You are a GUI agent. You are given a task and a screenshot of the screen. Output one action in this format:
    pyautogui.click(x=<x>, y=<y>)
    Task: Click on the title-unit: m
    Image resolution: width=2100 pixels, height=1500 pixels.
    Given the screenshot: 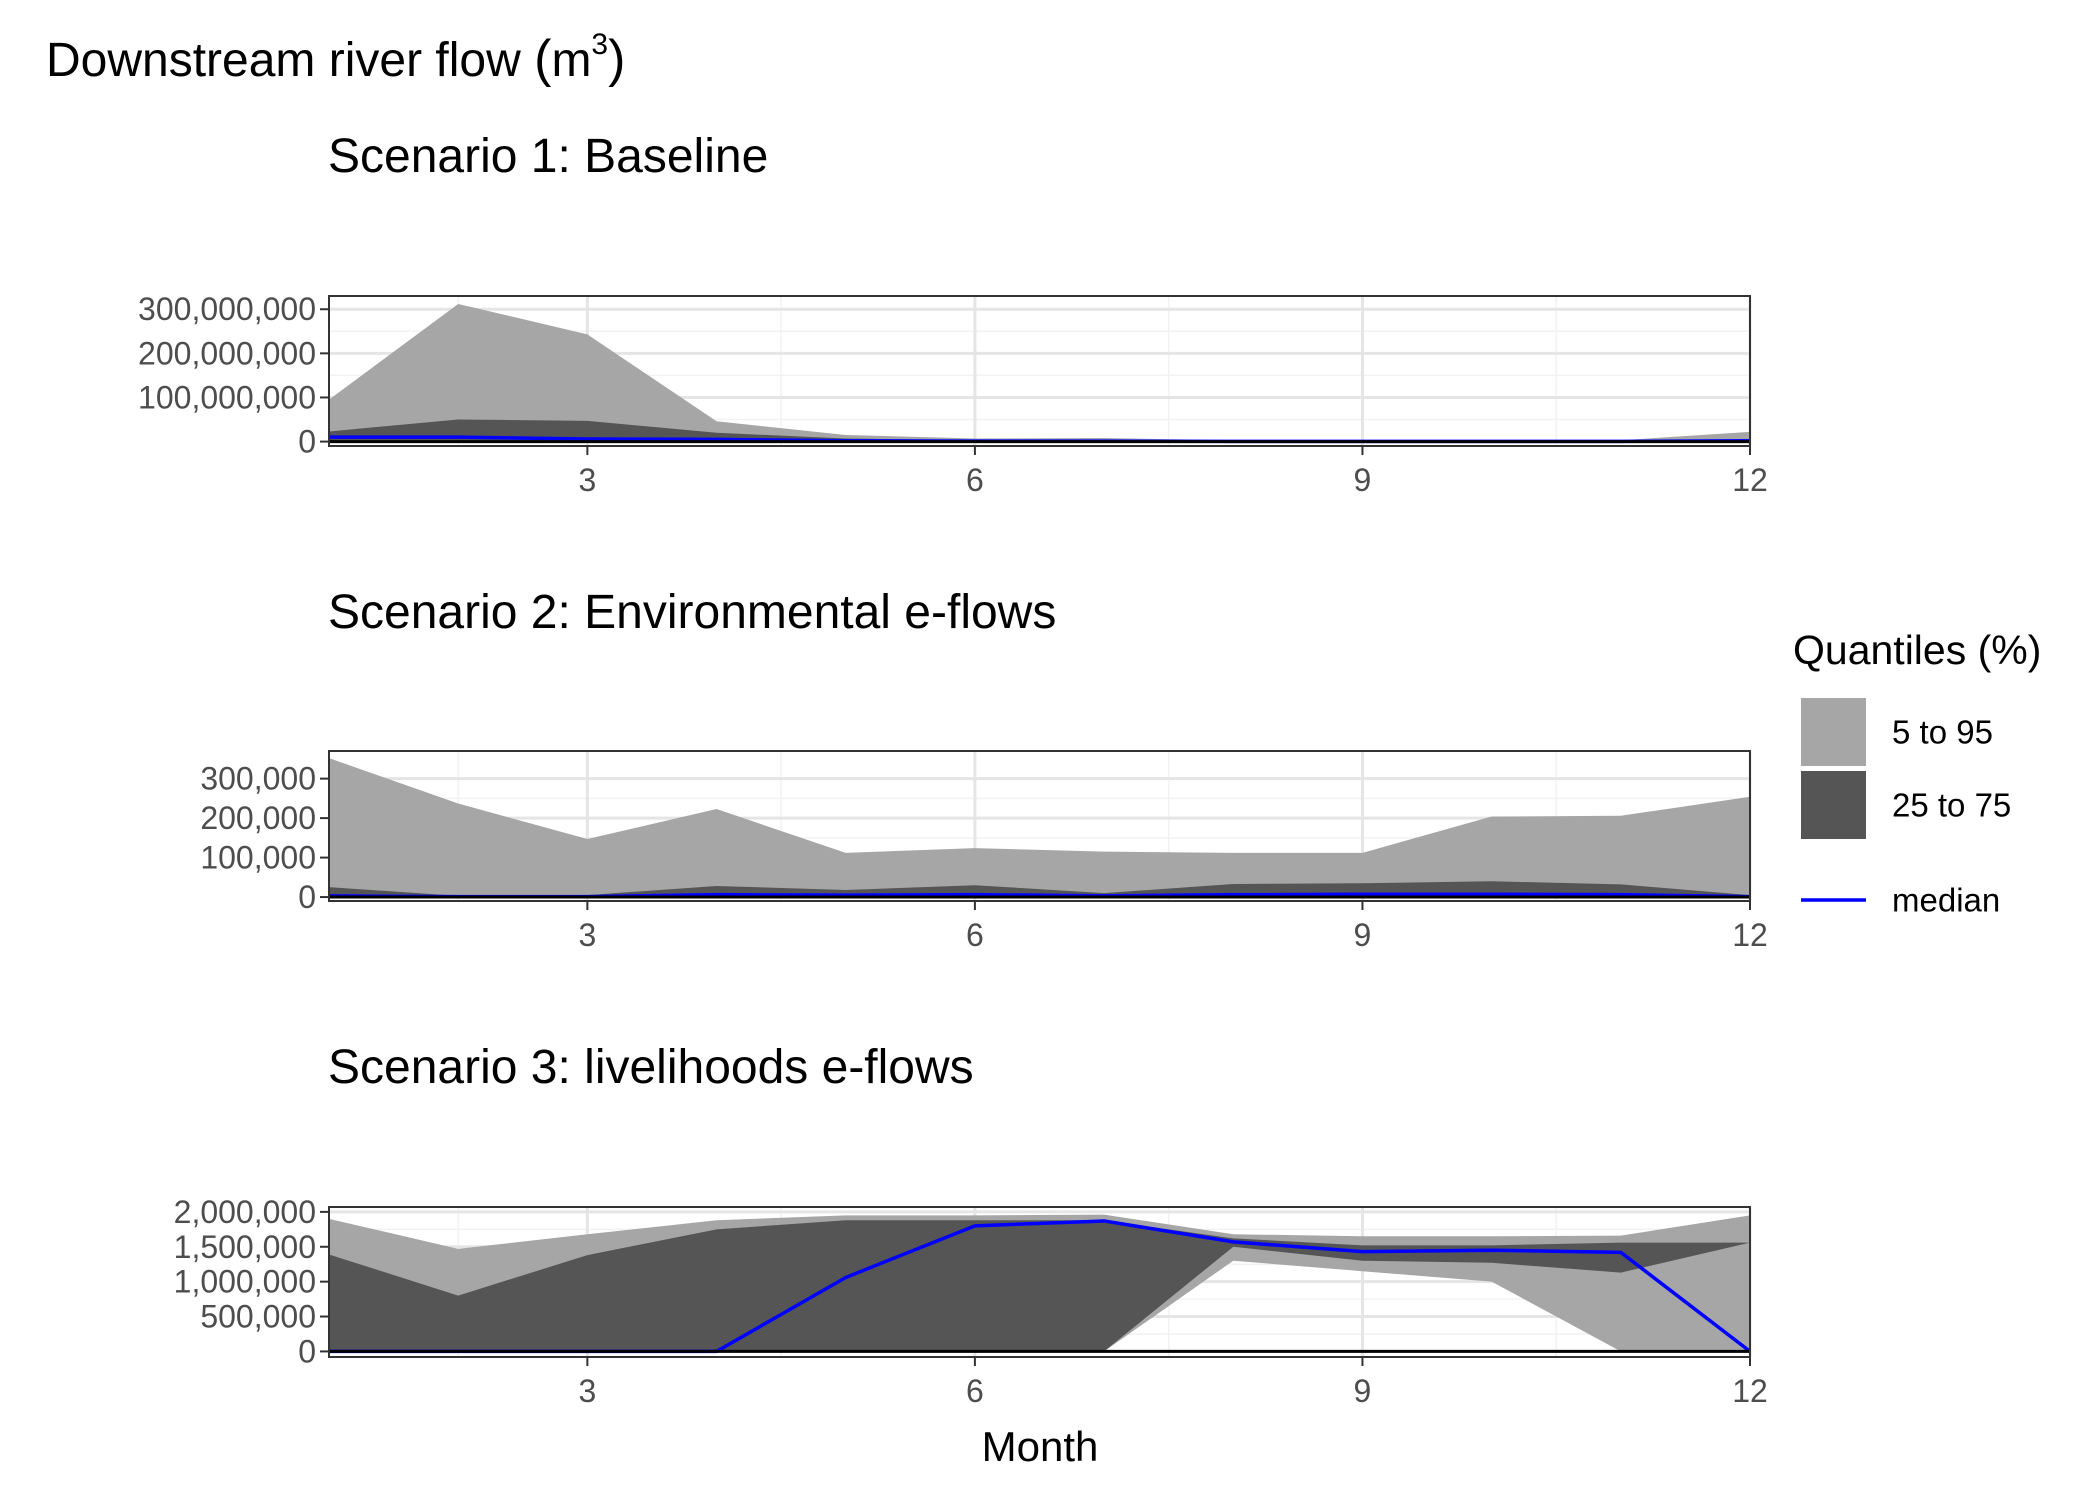 What is the action you would take?
    pyautogui.click(x=571, y=60)
    